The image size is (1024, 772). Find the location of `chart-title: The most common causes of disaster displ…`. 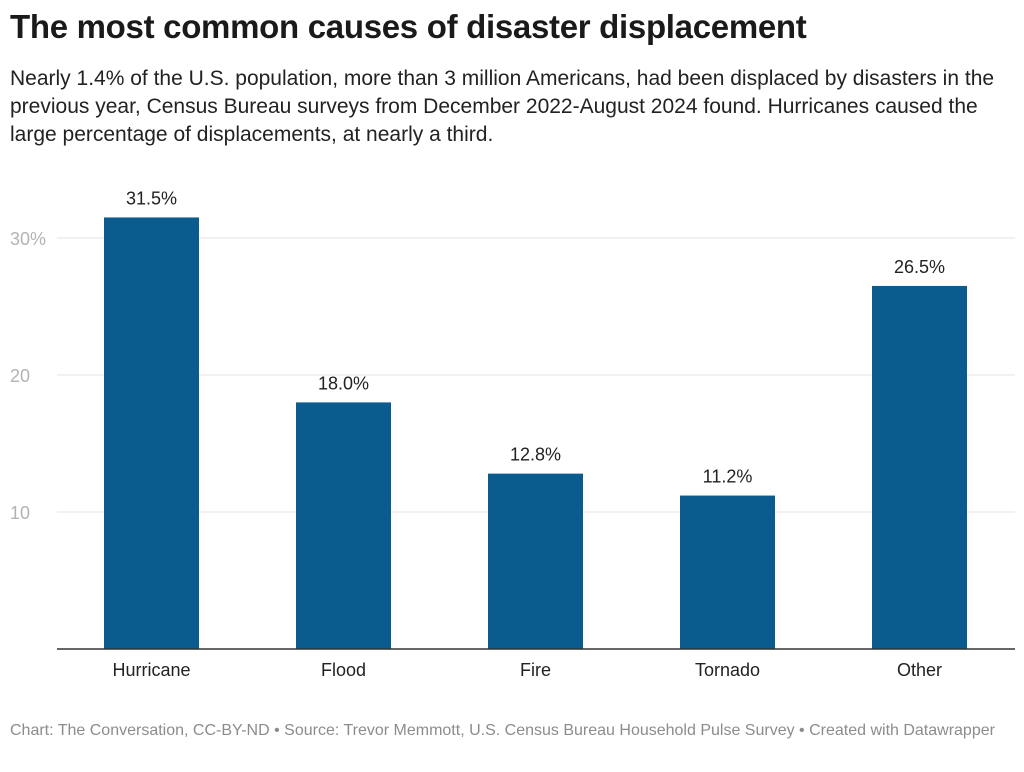

chart-title: The most common causes of disaster displ… is located at coordinates (408, 26).